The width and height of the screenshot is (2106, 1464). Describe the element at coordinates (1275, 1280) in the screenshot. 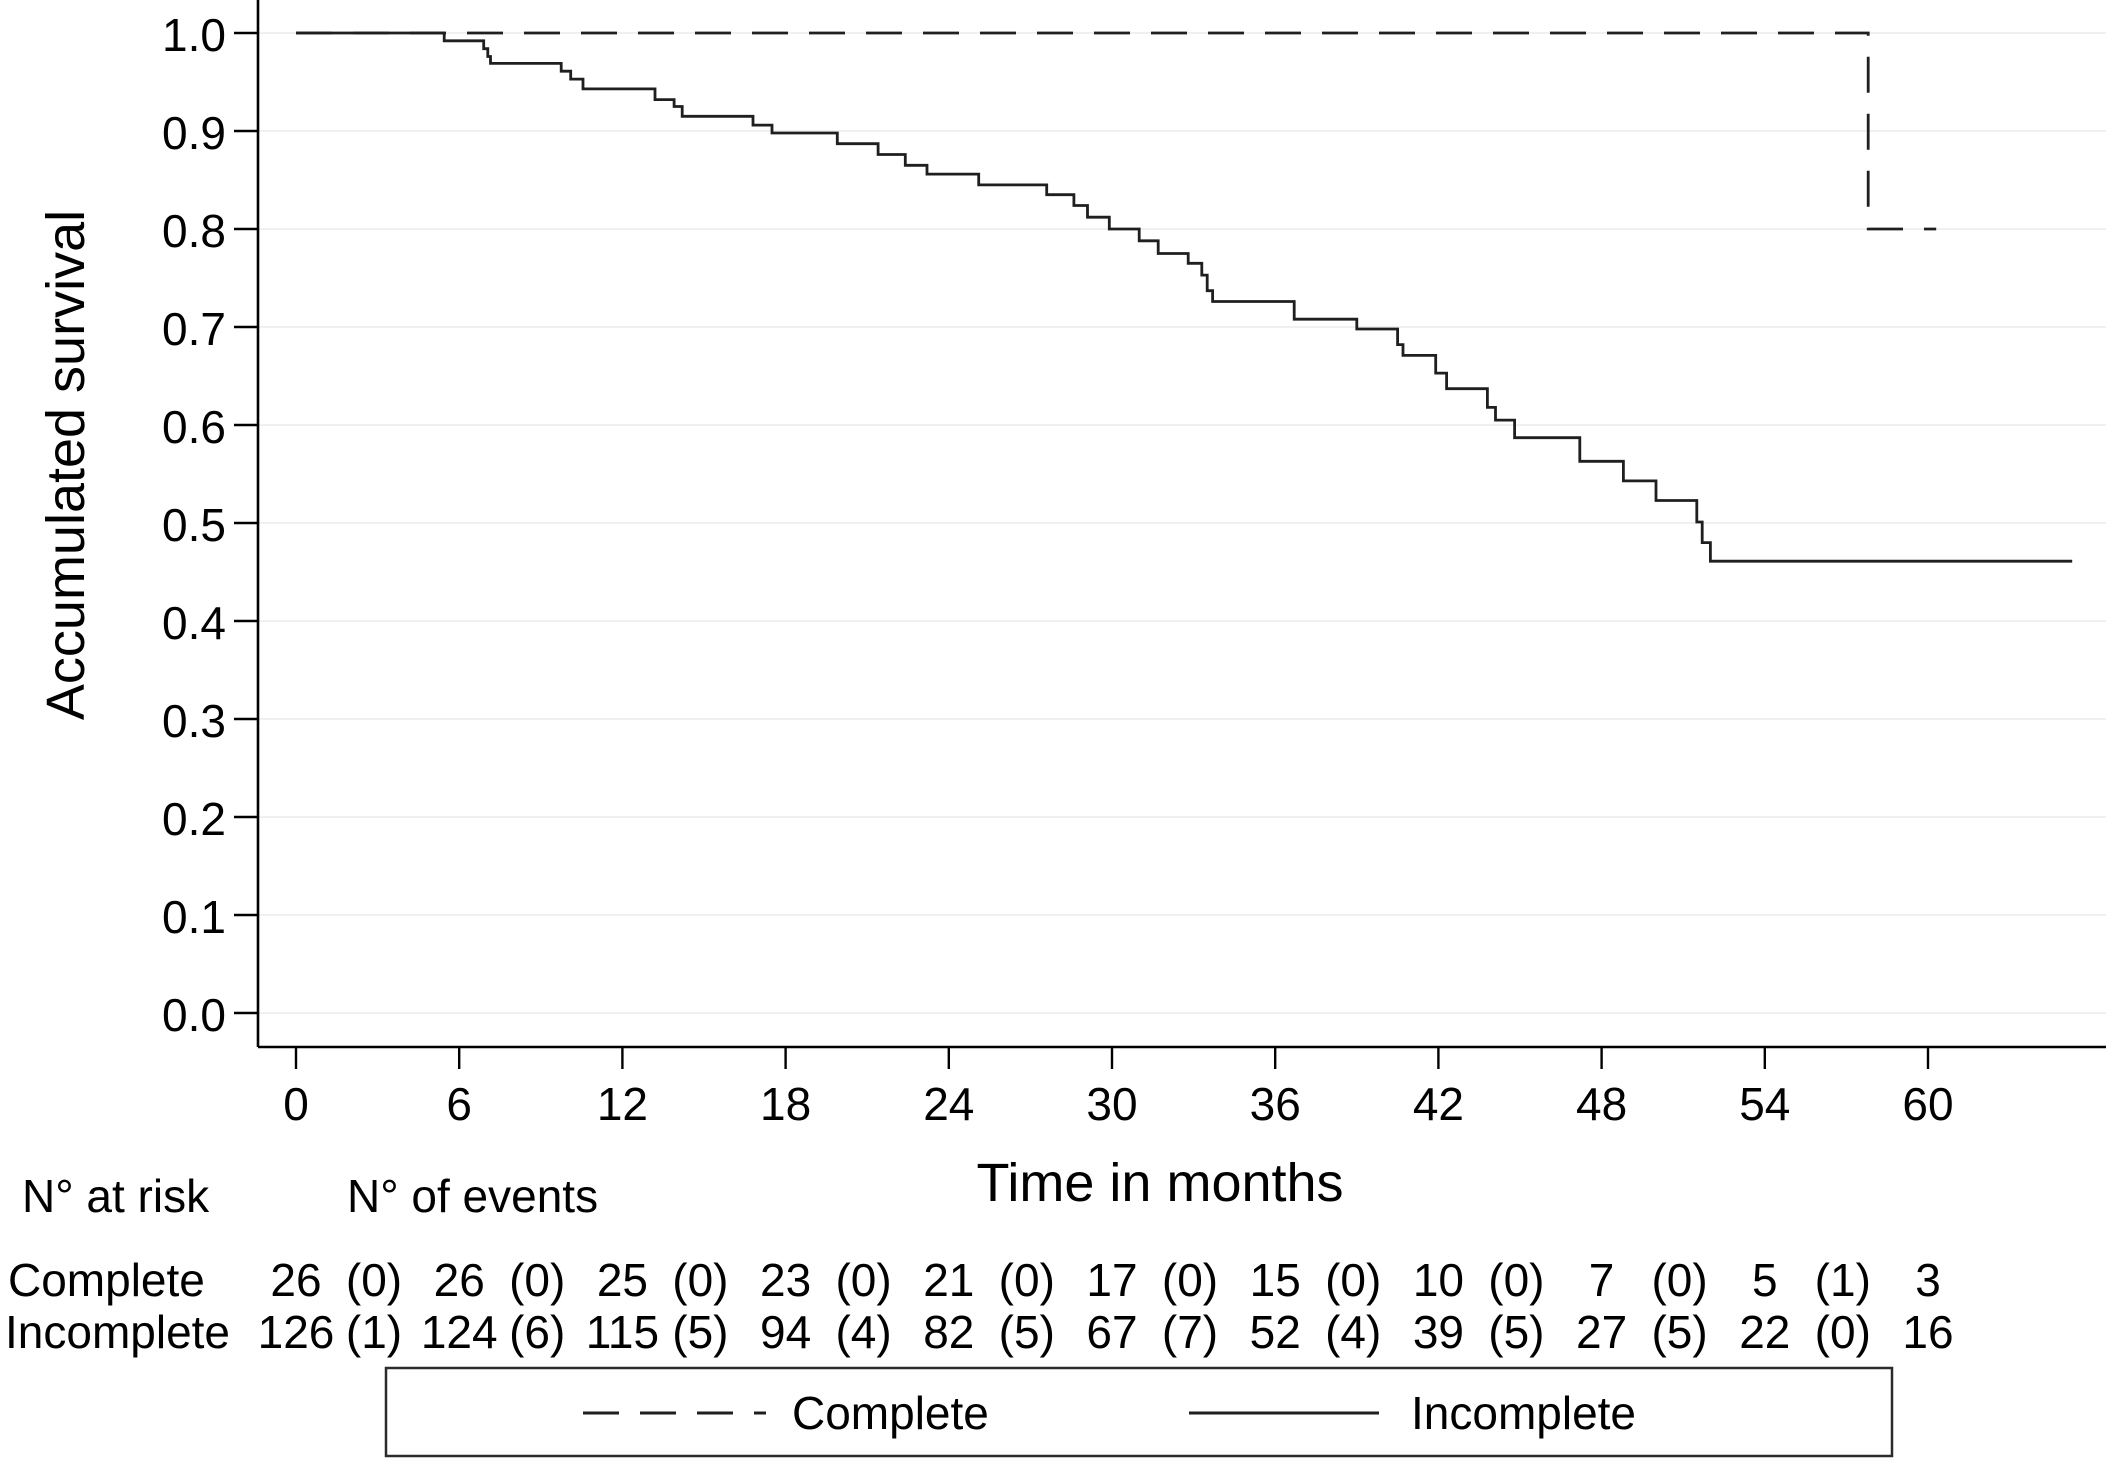

I see `at-risk-value: 15` at that location.